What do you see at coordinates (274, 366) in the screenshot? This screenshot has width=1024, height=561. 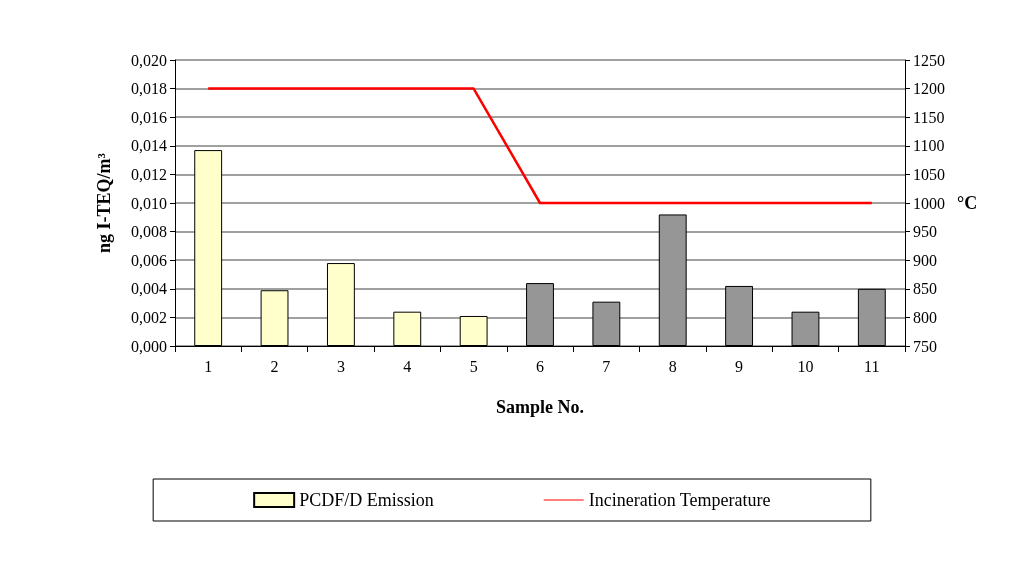 I see `x-tick-label: 2` at bounding box center [274, 366].